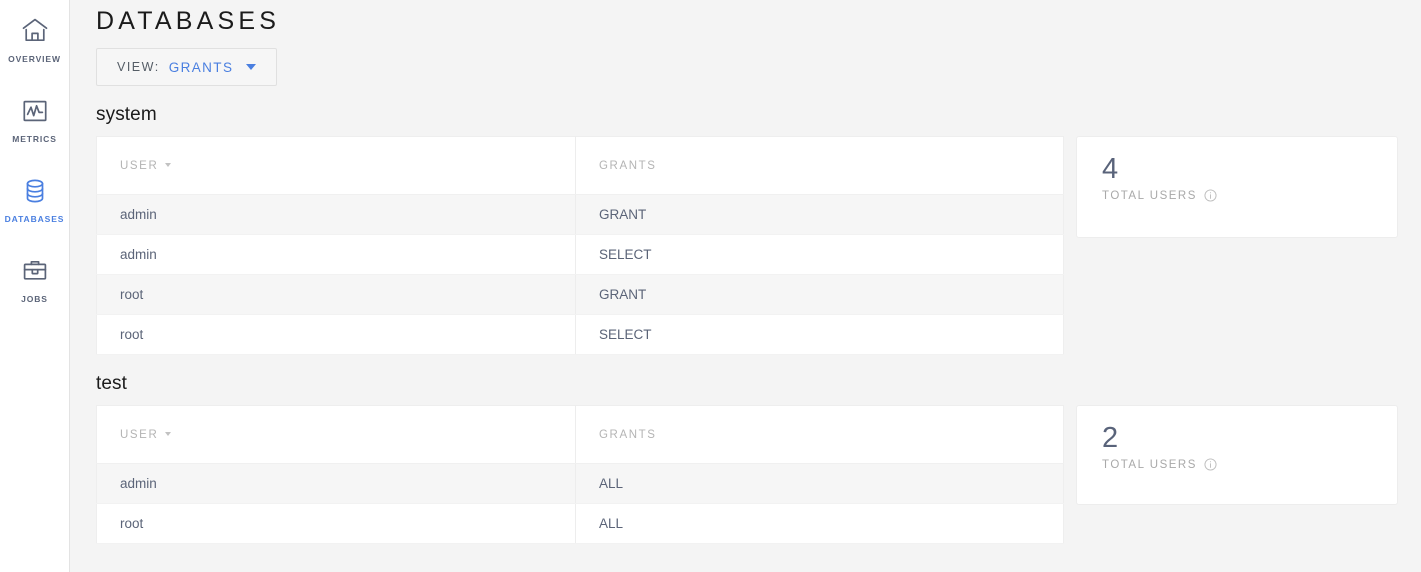 The width and height of the screenshot is (1421, 572). Describe the element at coordinates (201, 67) in the screenshot. I see `view-selector-value: GRANTS` at that location.